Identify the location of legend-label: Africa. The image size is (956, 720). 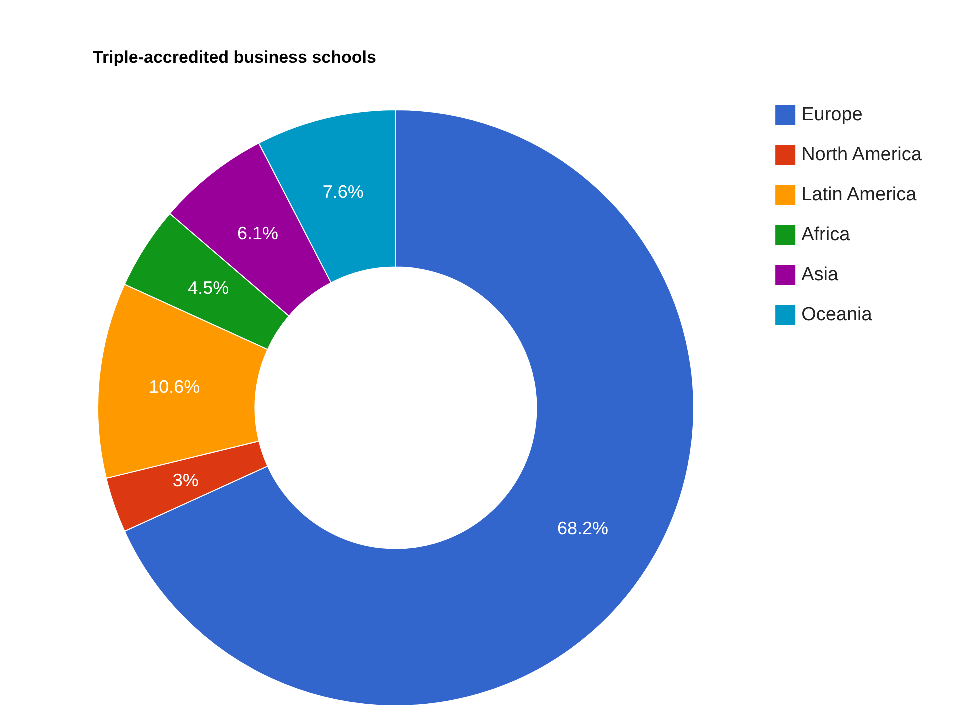
(826, 235).